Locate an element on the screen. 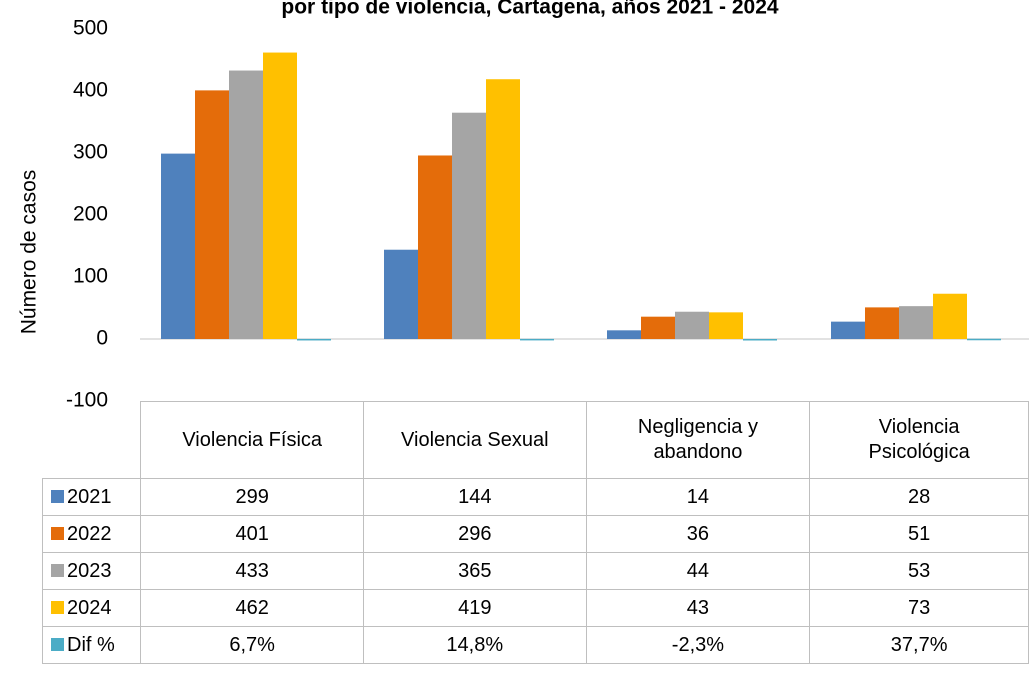 The height and width of the screenshot is (673, 1029). legend-label: 2022 is located at coordinates (89, 533).